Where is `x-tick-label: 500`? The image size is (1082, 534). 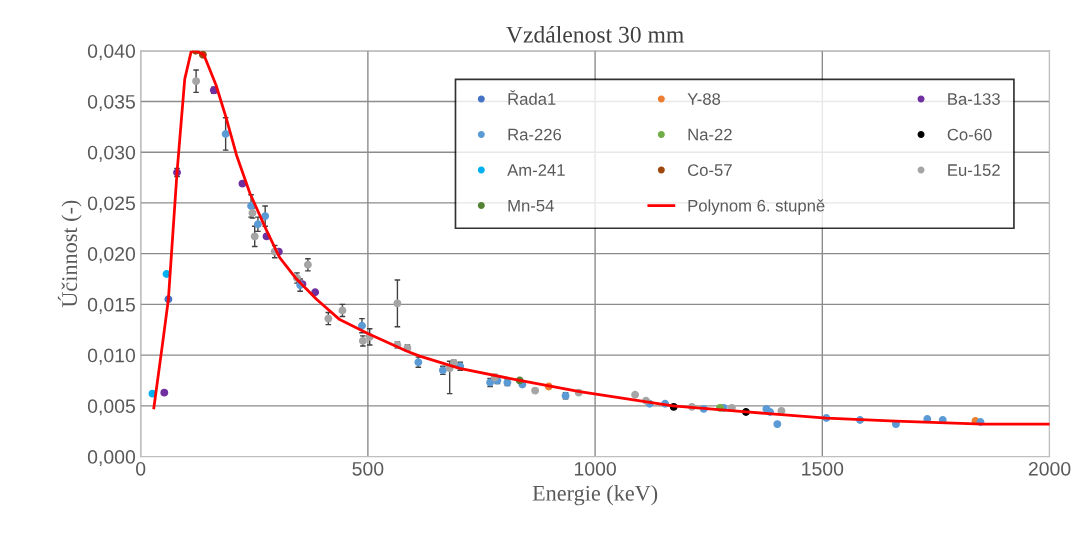
x-tick-label: 500 is located at coordinates (368, 468).